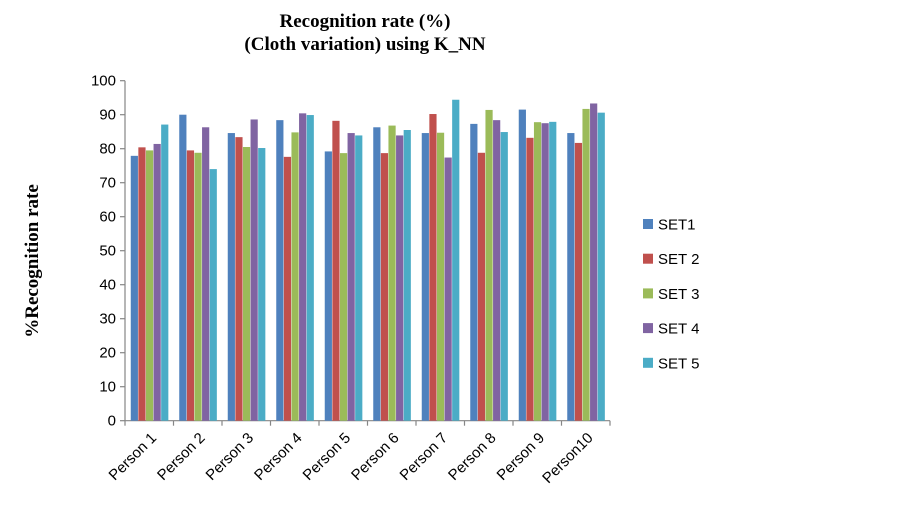 This screenshot has height=514, width=903. What do you see at coordinates (497, 270) in the screenshot?
I see `bar-set4-person8` at bounding box center [497, 270].